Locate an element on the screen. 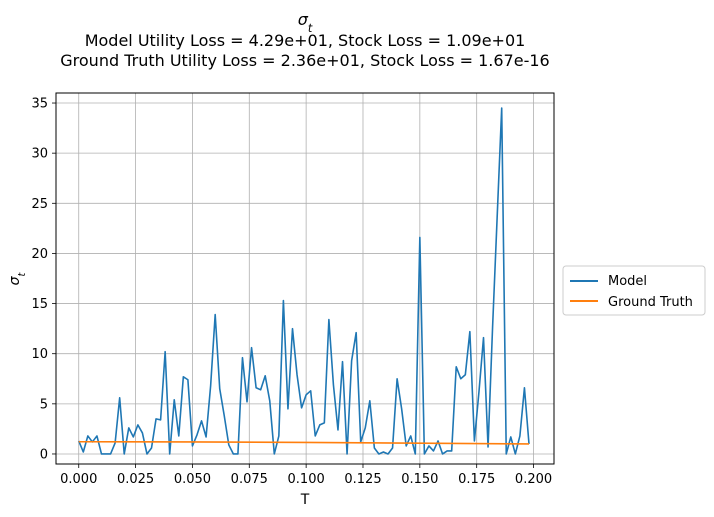 Image resolution: width=714 pixels, height=517 pixels. y-tick-label: 25 is located at coordinates (39, 204).